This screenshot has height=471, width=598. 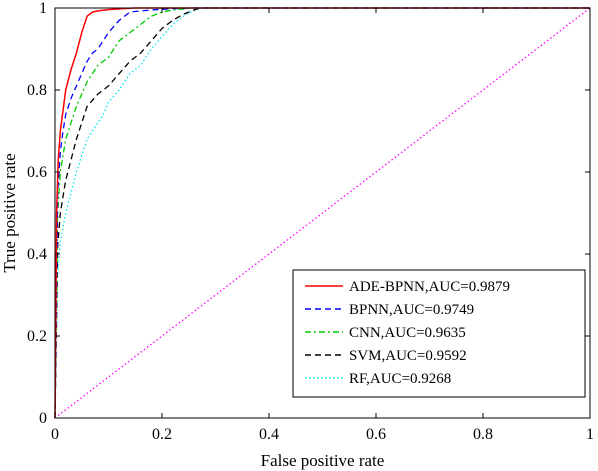 I want to click on x-tick-label: 0.2, so click(x=162, y=434).